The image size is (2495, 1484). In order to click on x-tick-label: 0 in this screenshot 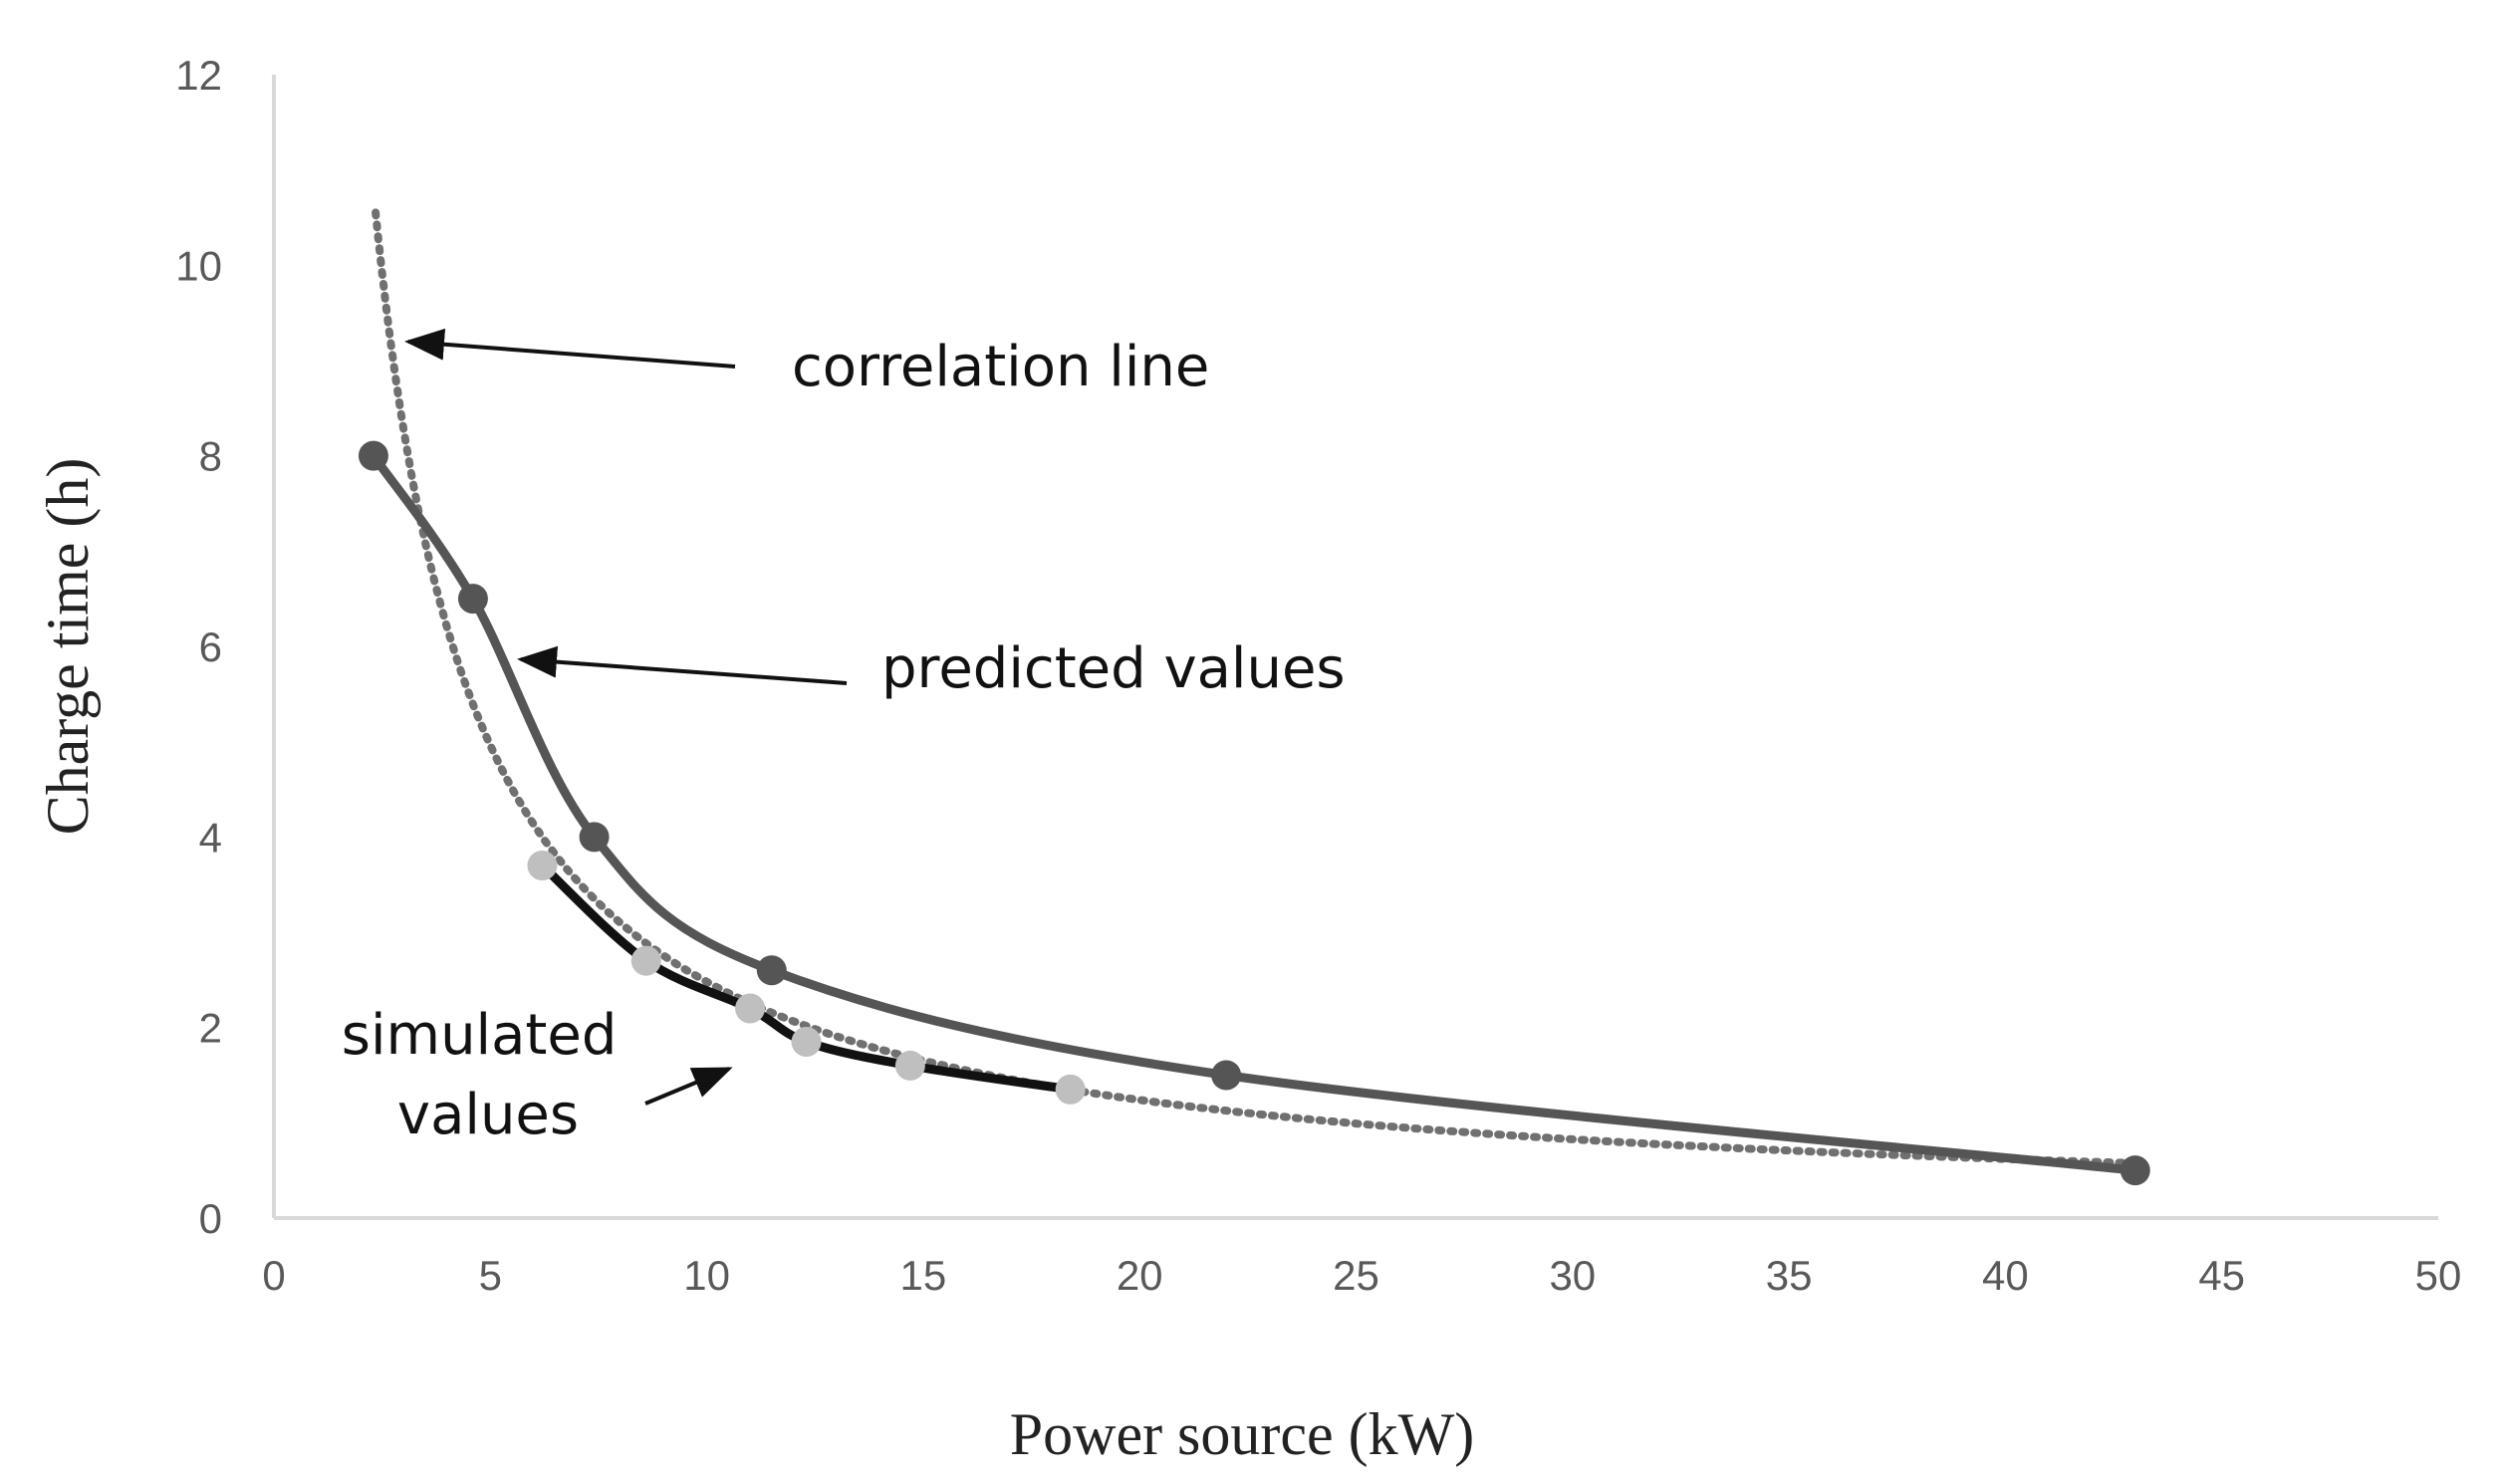, I will do `click(273, 1275)`.